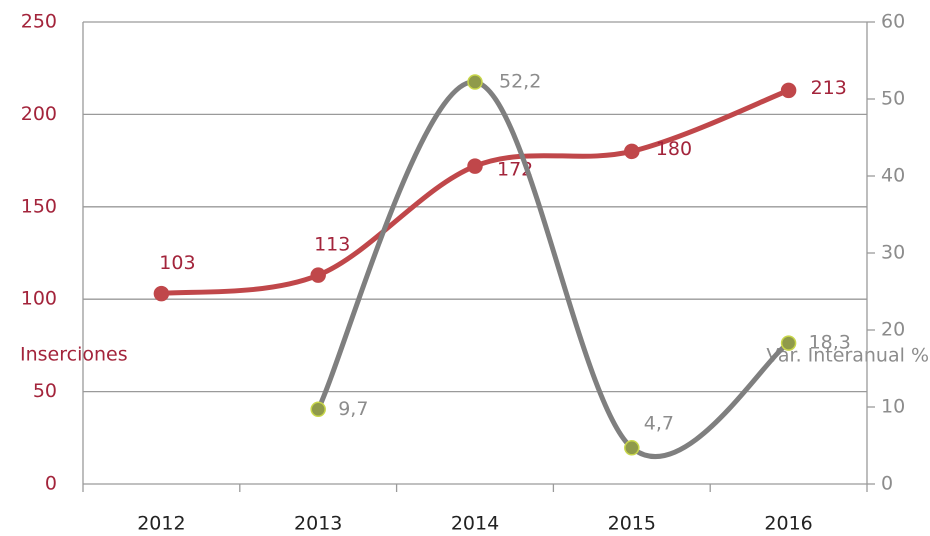 The width and height of the screenshot is (930, 536). What do you see at coordinates (893, 407) in the screenshot?
I see `y2-tick-label: 10` at bounding box center [893, 407].